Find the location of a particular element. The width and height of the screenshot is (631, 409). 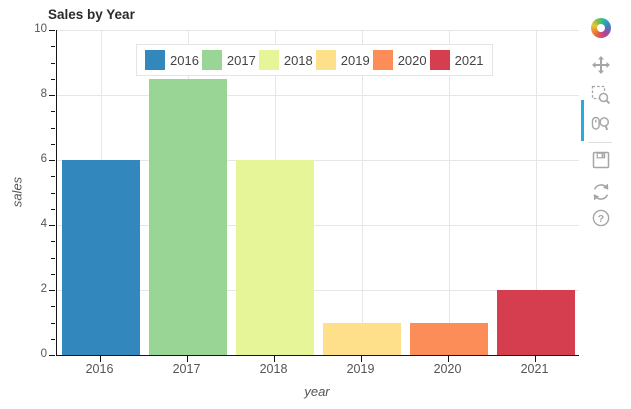

x-tick-label: 2017 is located at coordinates (186, 369).